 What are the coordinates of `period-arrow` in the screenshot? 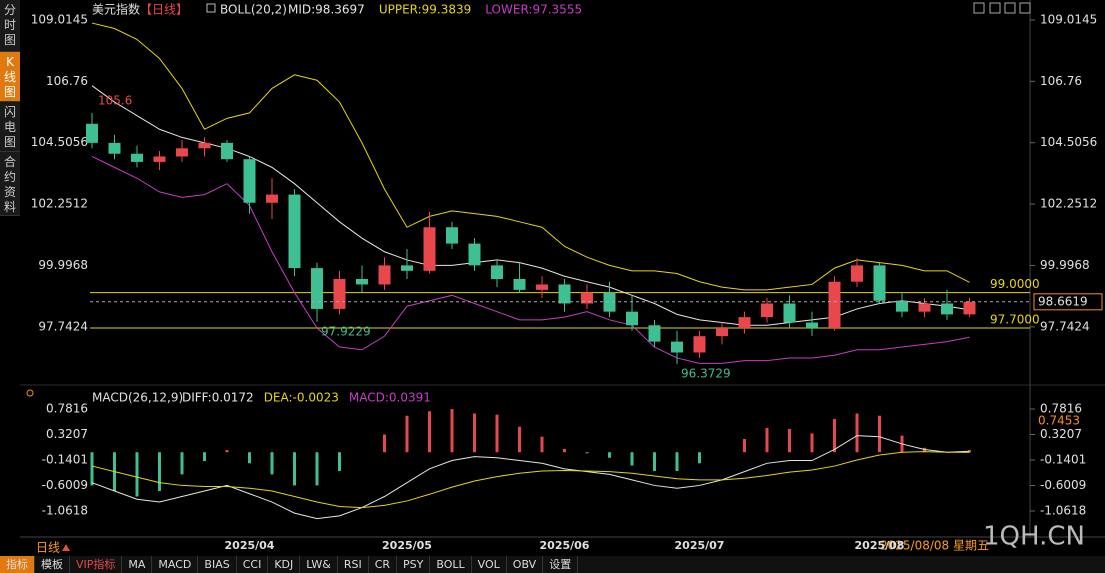 It's located at (66, 547).